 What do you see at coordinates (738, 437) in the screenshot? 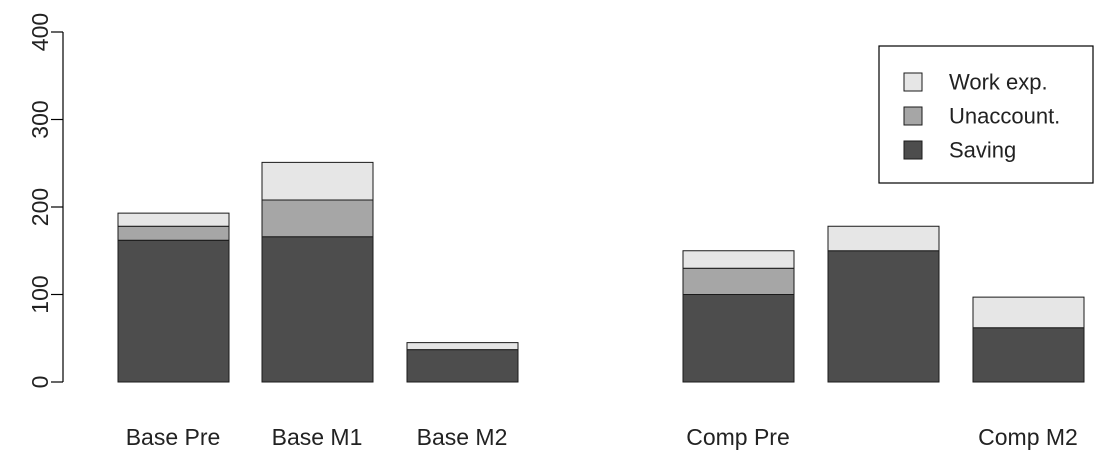
I see `category-label: Comp Pre` at bounding box center [738, 437].